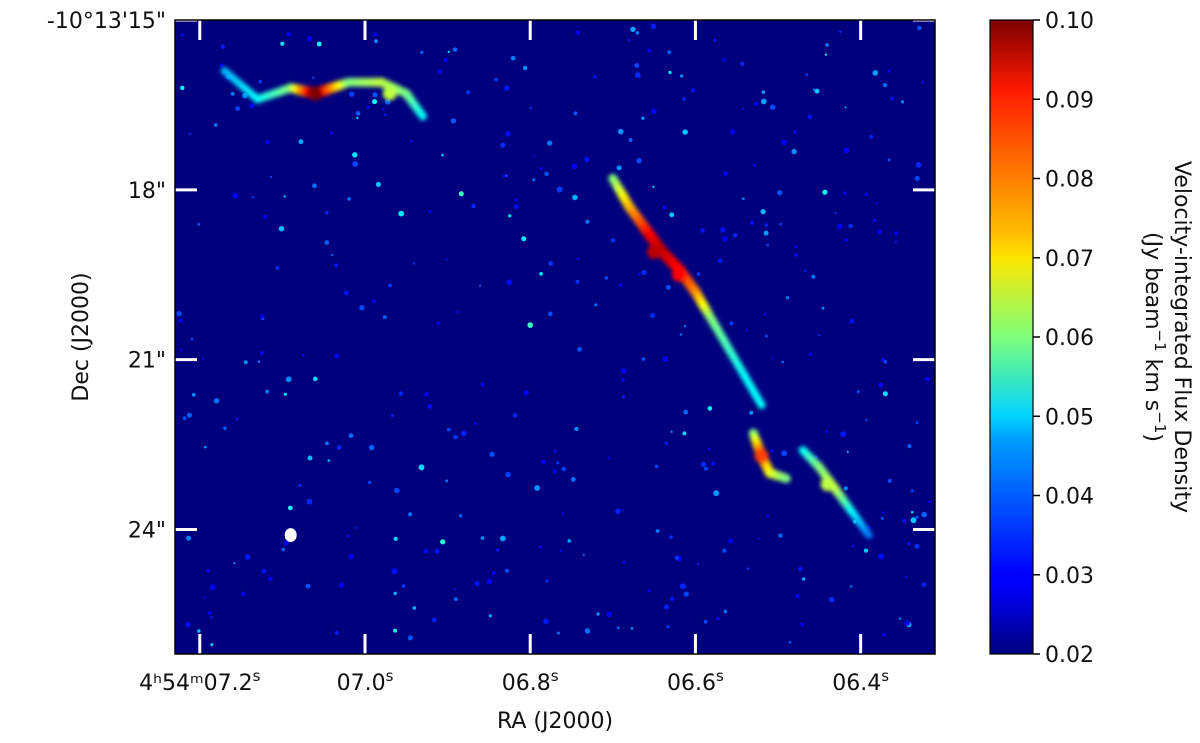 The height and width of the screenshot is (743, 1200). I want to click on colorbar-label-line1: Velocity-integrated Flux Density, so click(1181, 337).